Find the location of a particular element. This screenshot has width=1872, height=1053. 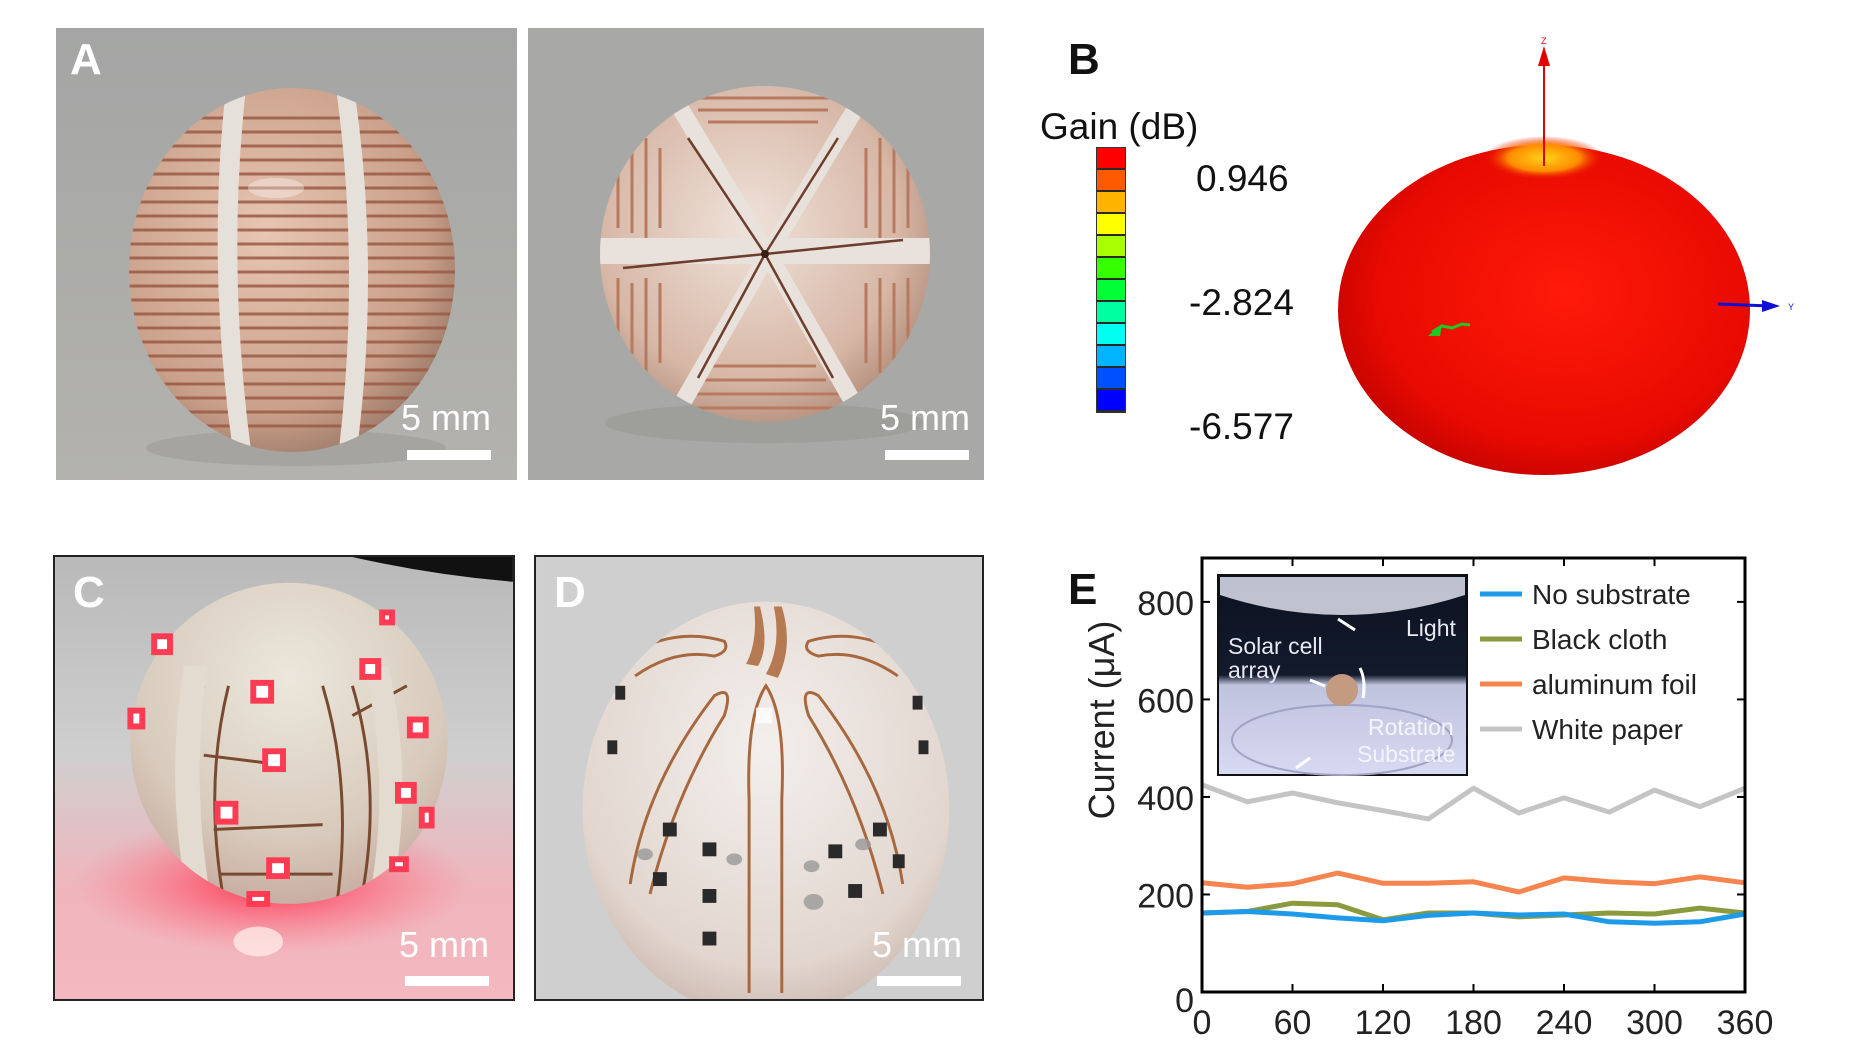

series-line-white-paper is located at coordinates (1473, 802).